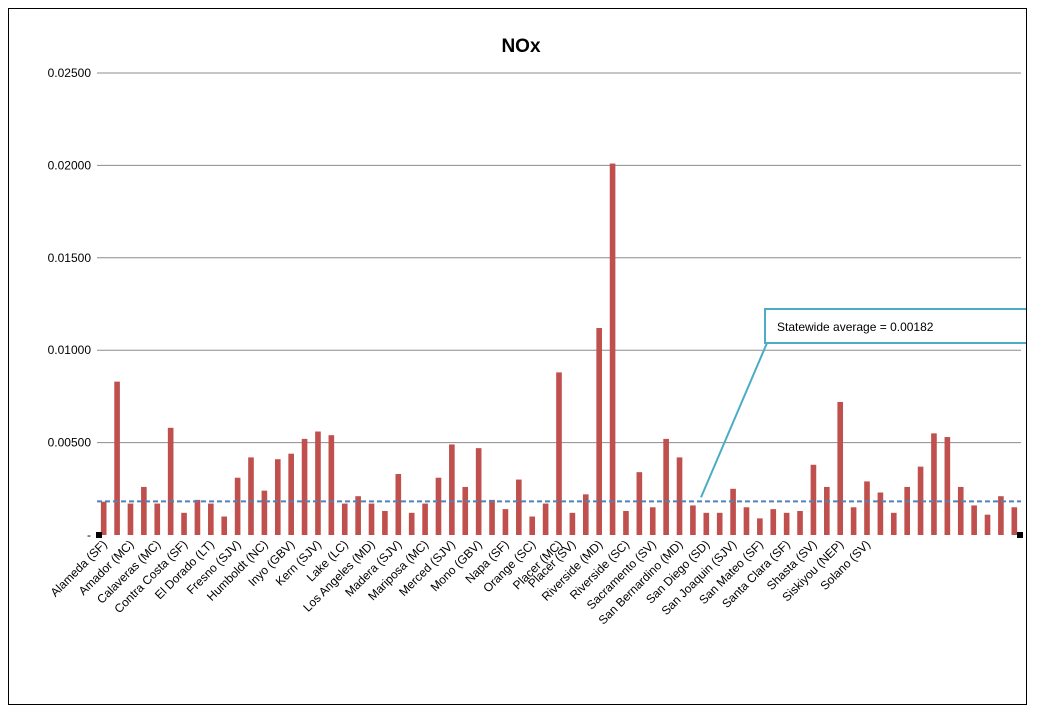  Describe the element at coordinates (70, 304) in the screenshot. I see `y-axis-tick-labels: - 0.00500 0.01000 0.01500 0.02000 0.02500` at that location.